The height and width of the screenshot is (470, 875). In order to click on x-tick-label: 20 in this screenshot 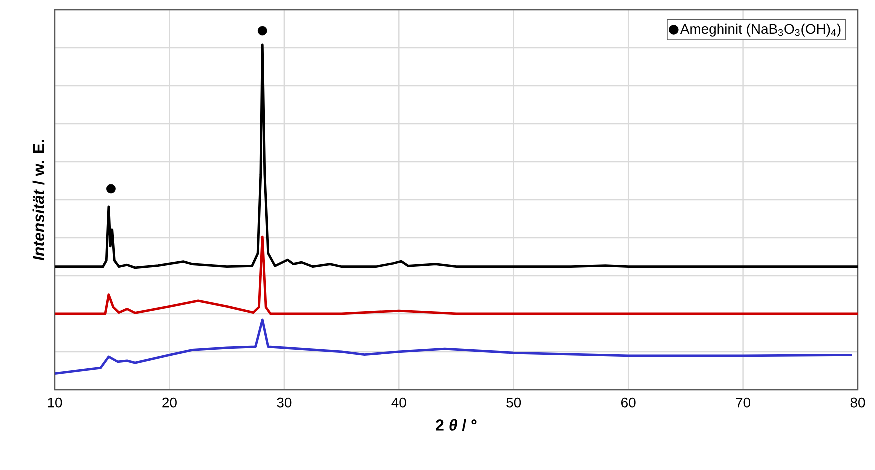, I will do `click(169, 403)`.